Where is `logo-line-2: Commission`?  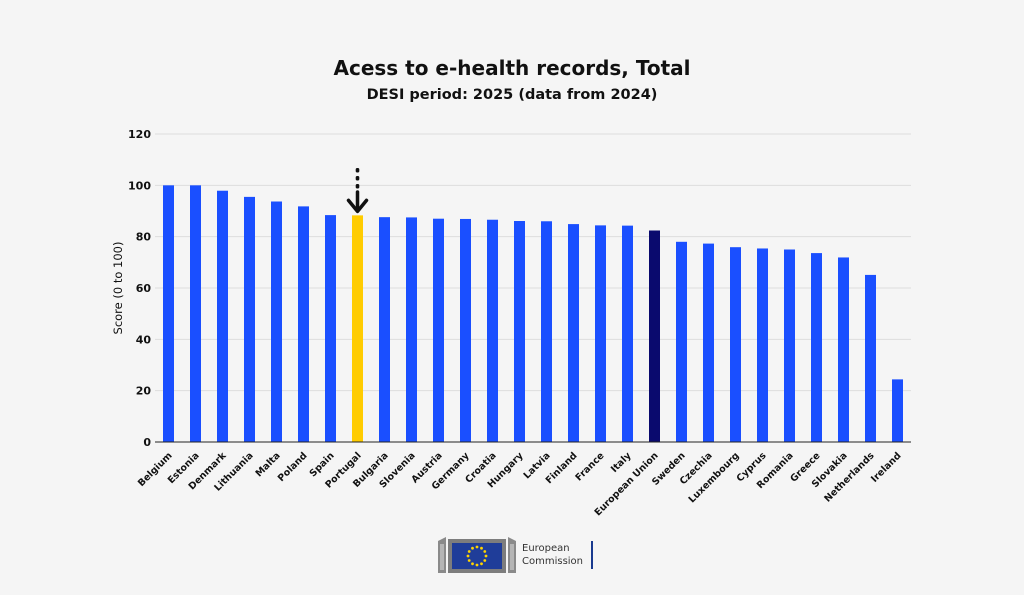
logo-line-2: Commission is located at coordinates (553, 561).